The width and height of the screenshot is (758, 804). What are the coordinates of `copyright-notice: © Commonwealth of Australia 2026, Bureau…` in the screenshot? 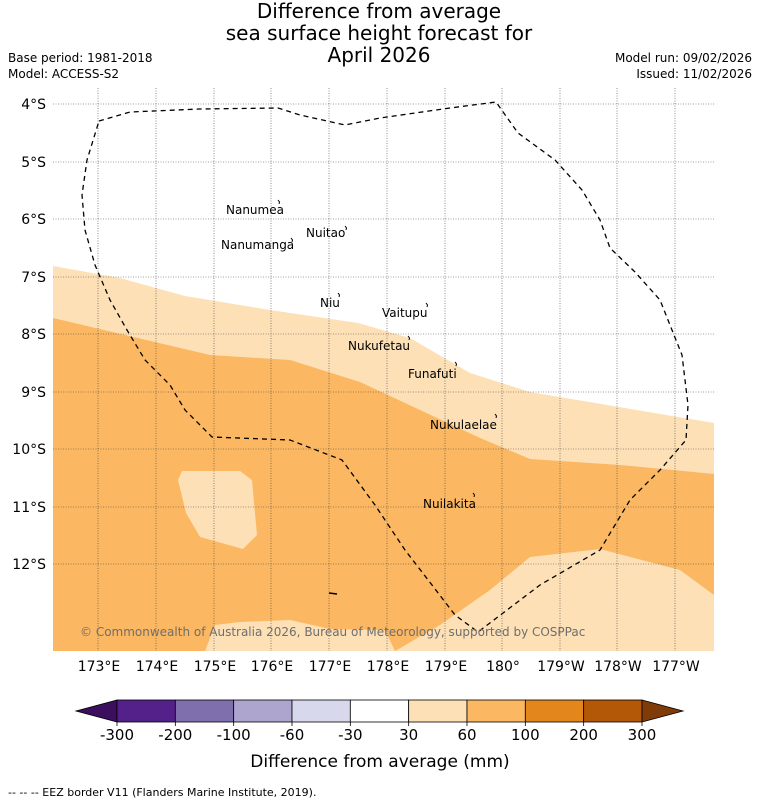 It's located at (332, 632).